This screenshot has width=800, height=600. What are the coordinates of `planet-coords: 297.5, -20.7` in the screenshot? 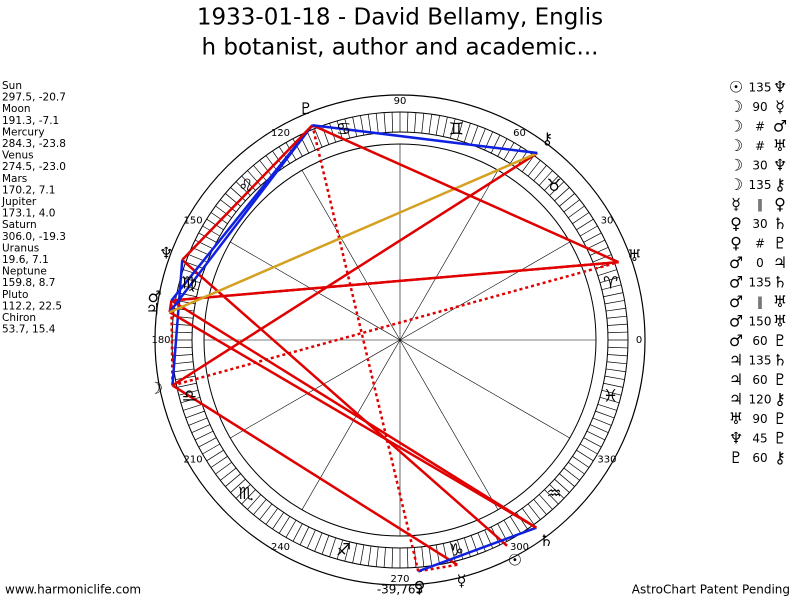 It's located at (34, 98).